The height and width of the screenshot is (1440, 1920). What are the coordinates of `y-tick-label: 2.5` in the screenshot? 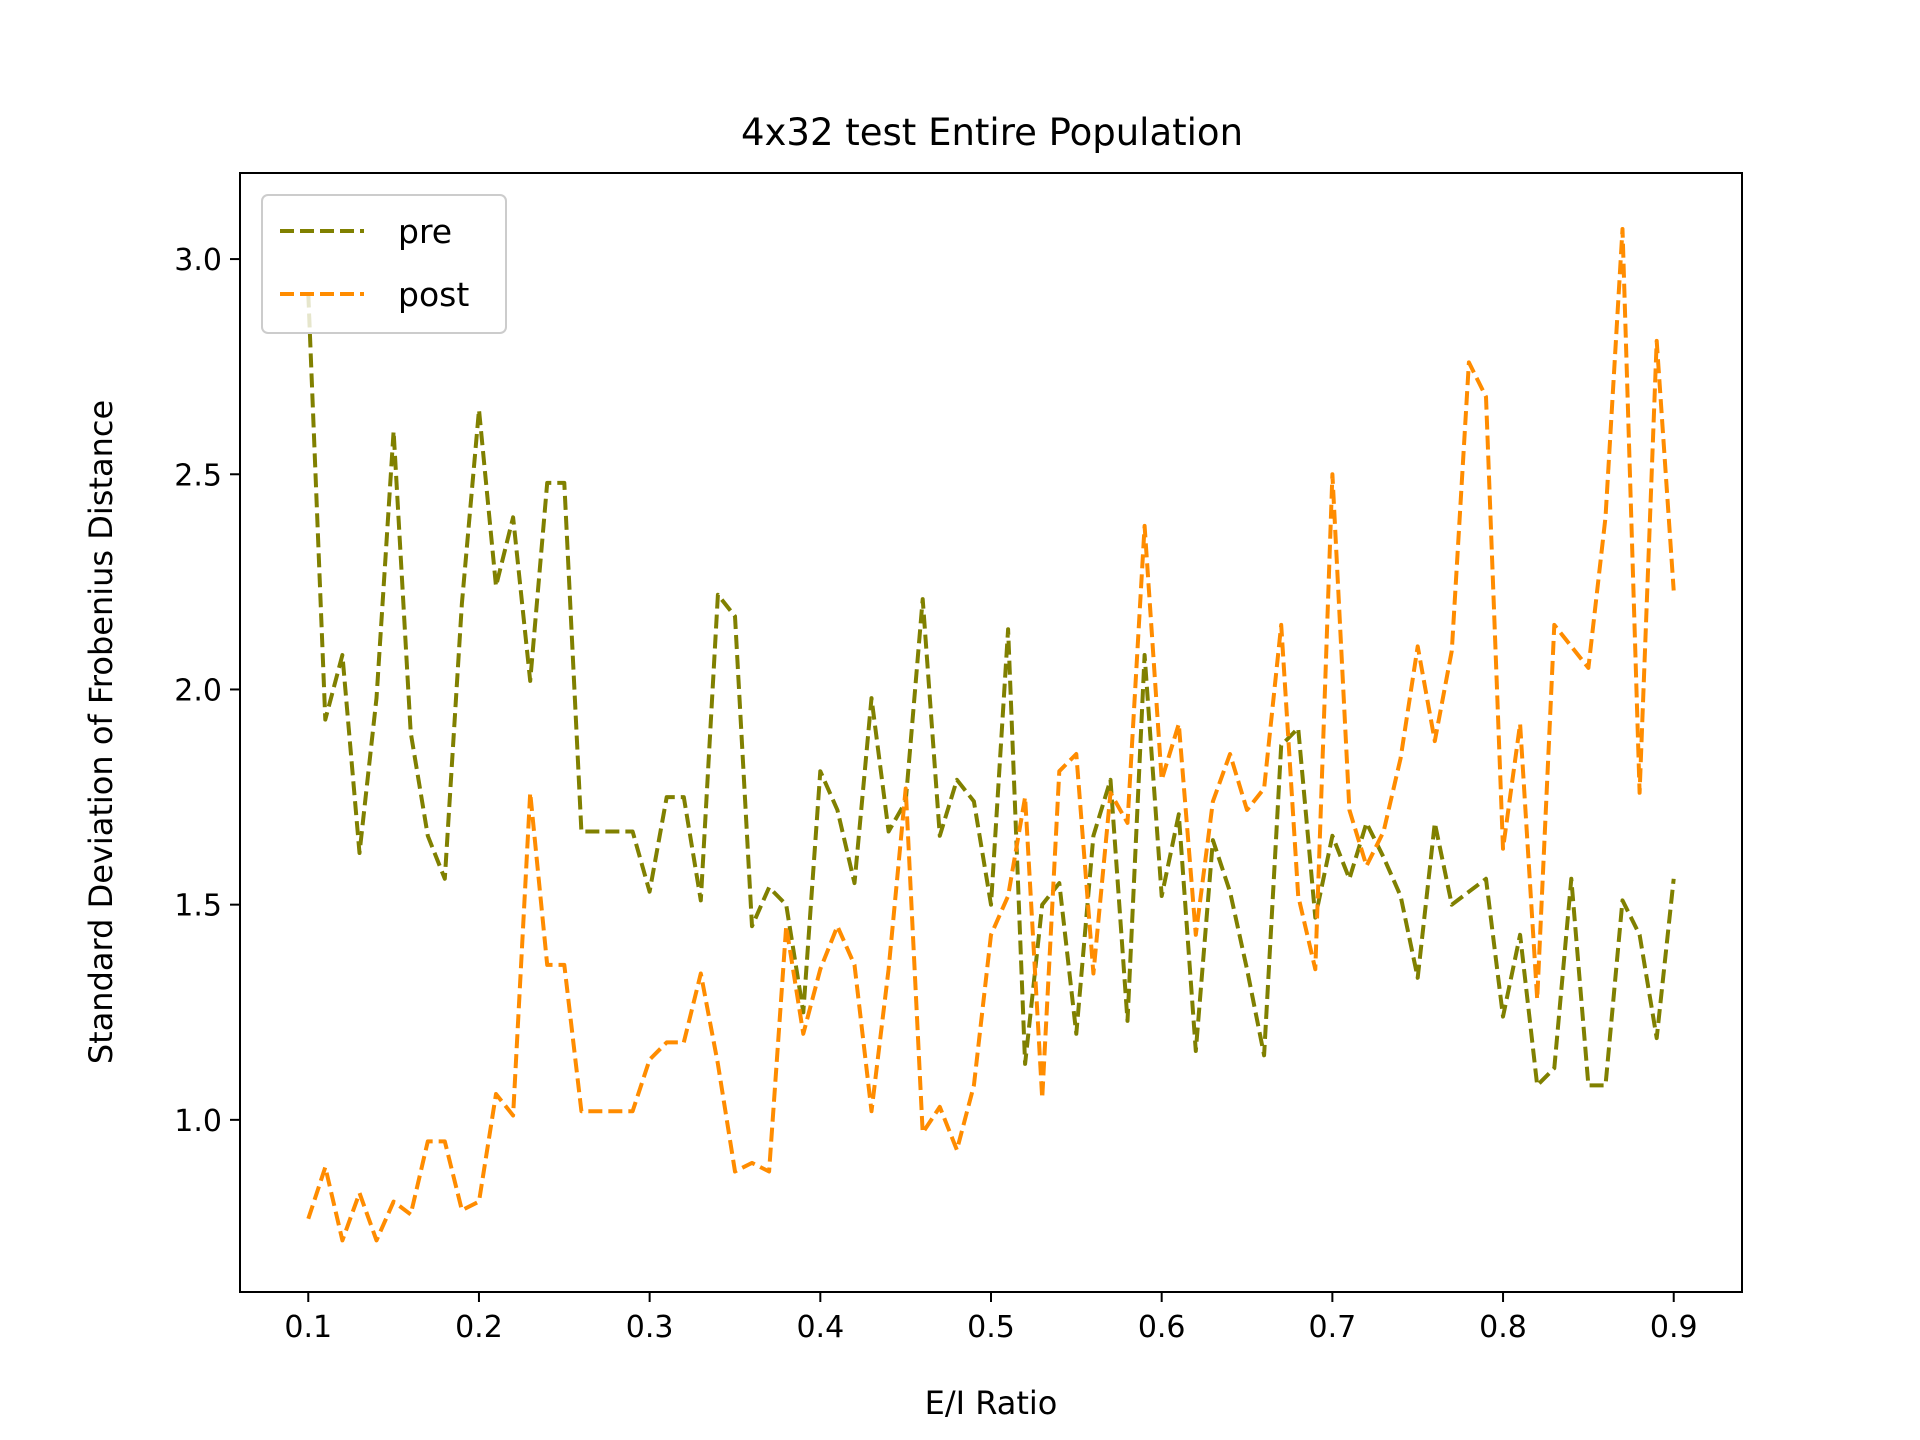 It's located at (198, 475).